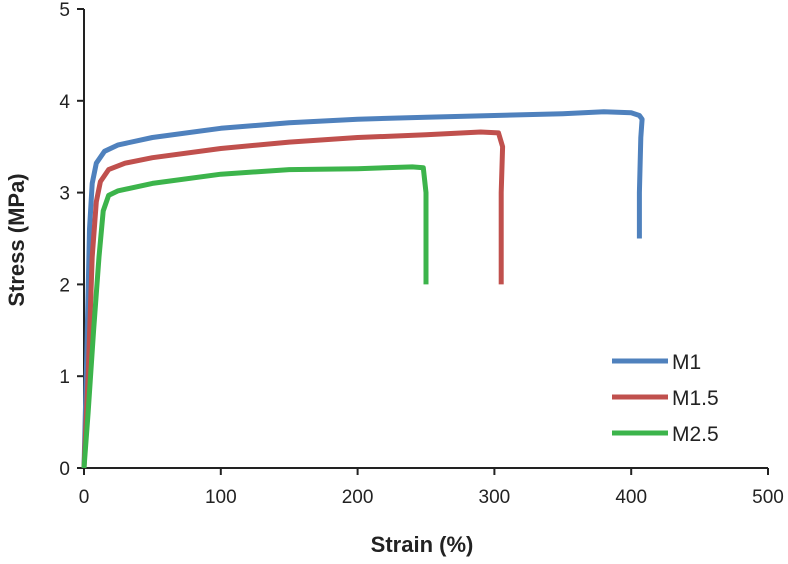 This screenshot has height=564, width=788. Describe the element at coordinates (495, 497) in the screenshot. I see `x-tick-label: 300` at that location.